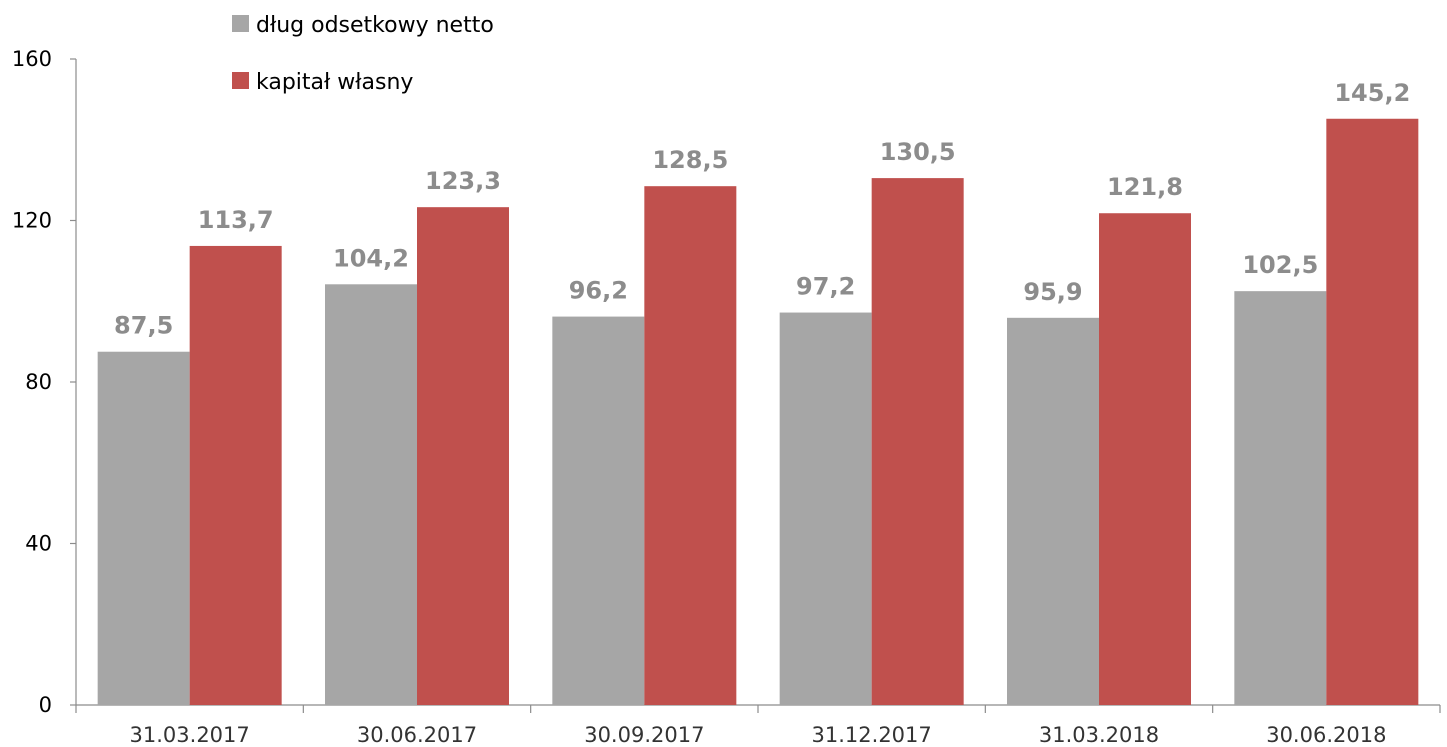 The height and width of the screenshot is (747, 1447). Describe the element at coordinates (598, 291) in the screenshot. I see `data-label: 96,2` at that location.